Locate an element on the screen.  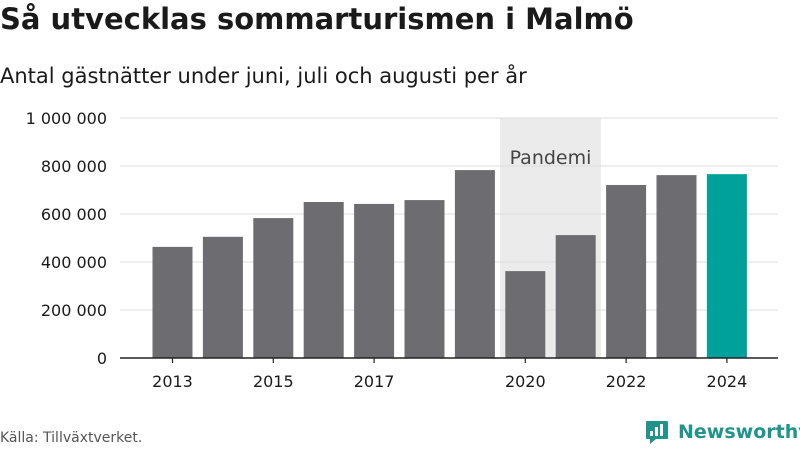
pandemic-label: Pandemi is located at coordinates (551, 158).